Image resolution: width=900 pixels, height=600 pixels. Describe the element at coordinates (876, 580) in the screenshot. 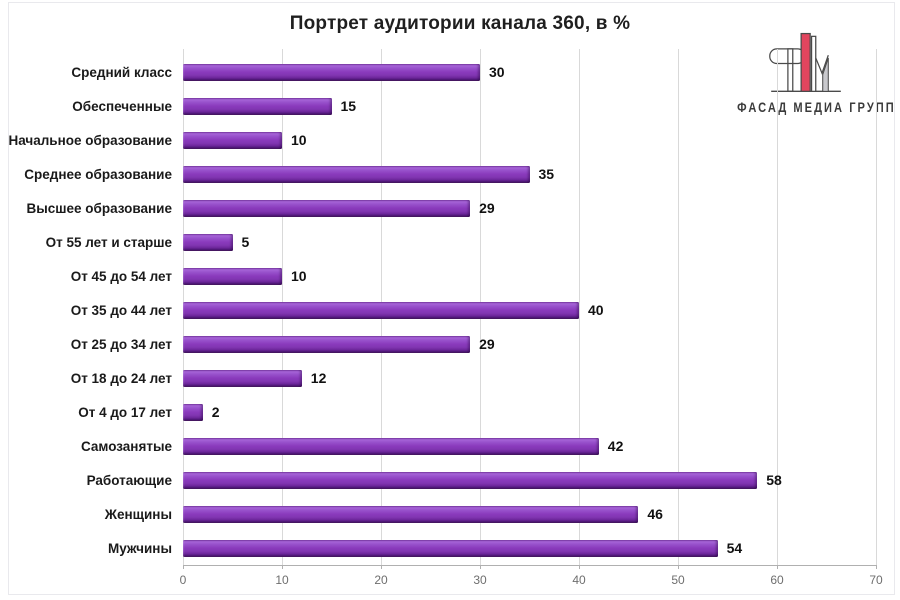

I see `x-tick-label: 70` at that location.